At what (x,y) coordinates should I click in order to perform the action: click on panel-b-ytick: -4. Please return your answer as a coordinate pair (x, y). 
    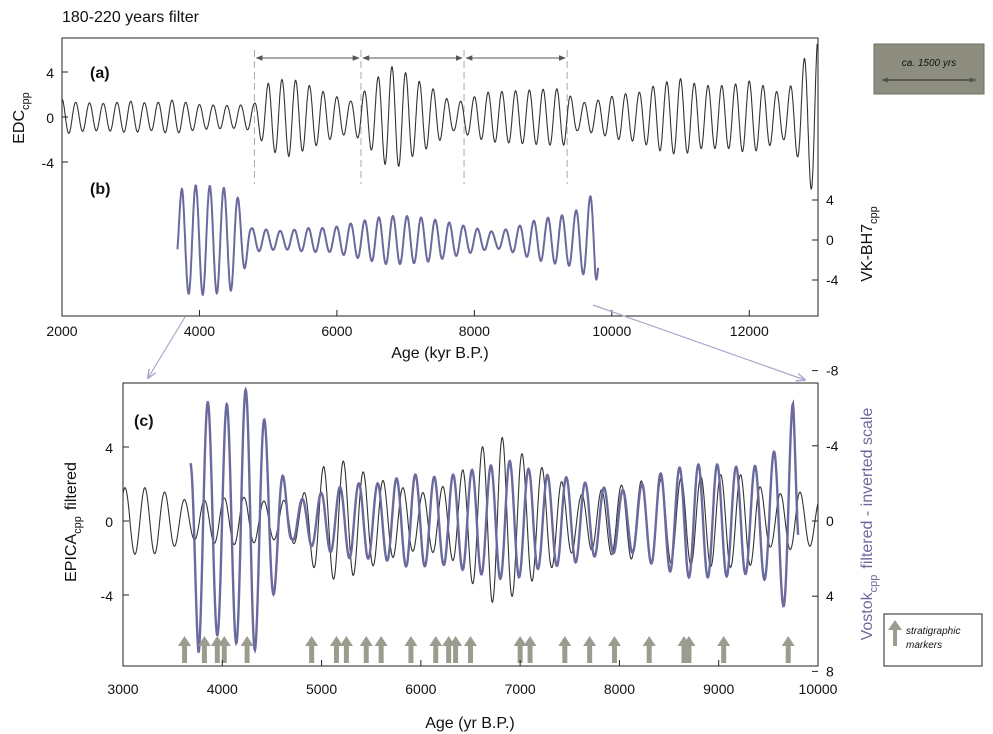
    Looking at the image, I should click on (832, 280).